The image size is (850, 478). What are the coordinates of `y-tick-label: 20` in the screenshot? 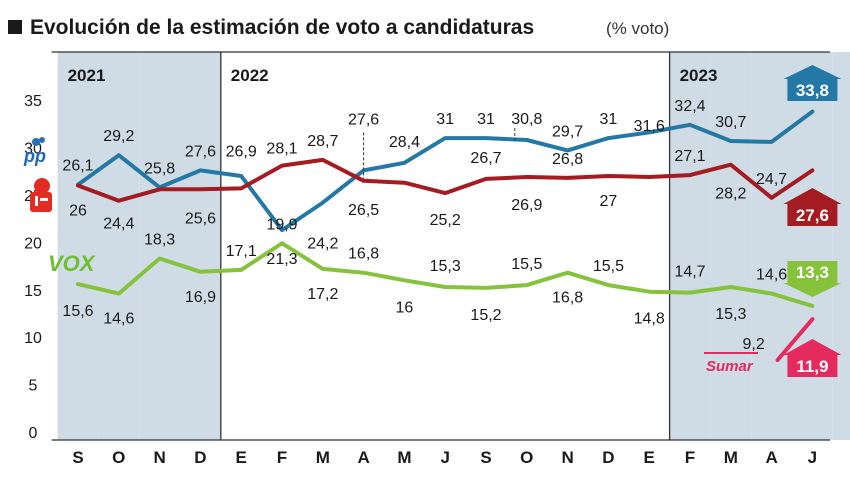 It's located at (33, 243).